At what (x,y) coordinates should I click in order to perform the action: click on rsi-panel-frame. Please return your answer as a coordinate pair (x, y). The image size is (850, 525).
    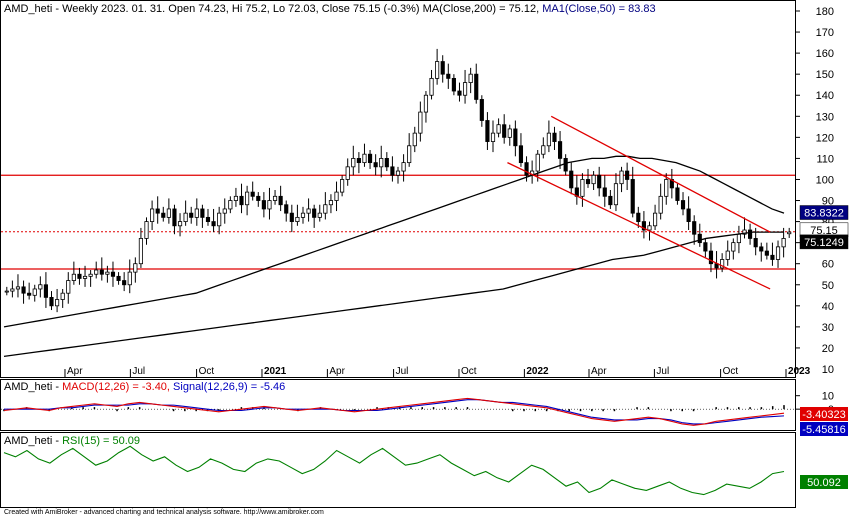
    Looking at the image, I should click on (398, 470).